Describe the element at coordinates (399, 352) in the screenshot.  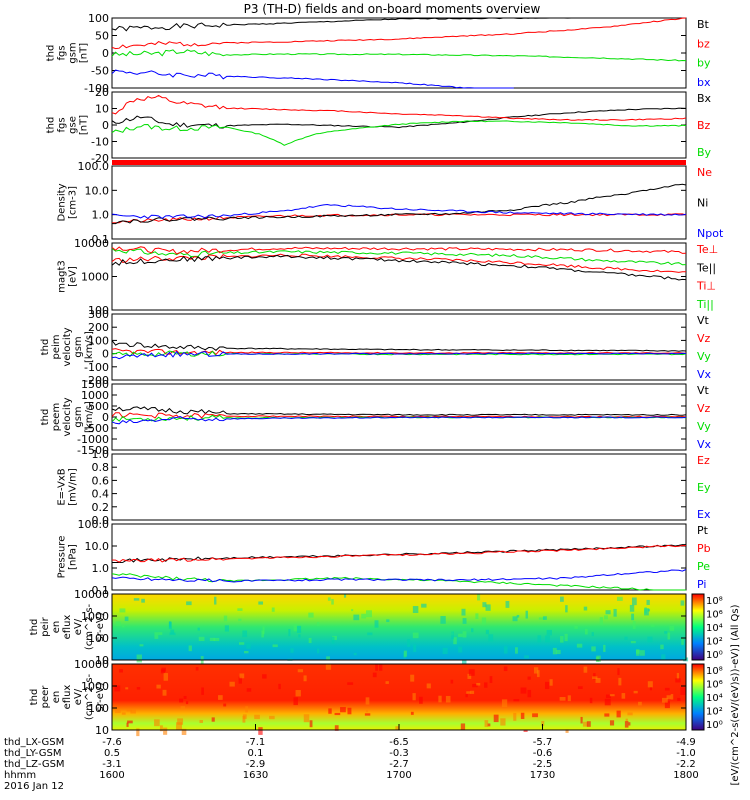
I see `series-line-Vz` at that location.